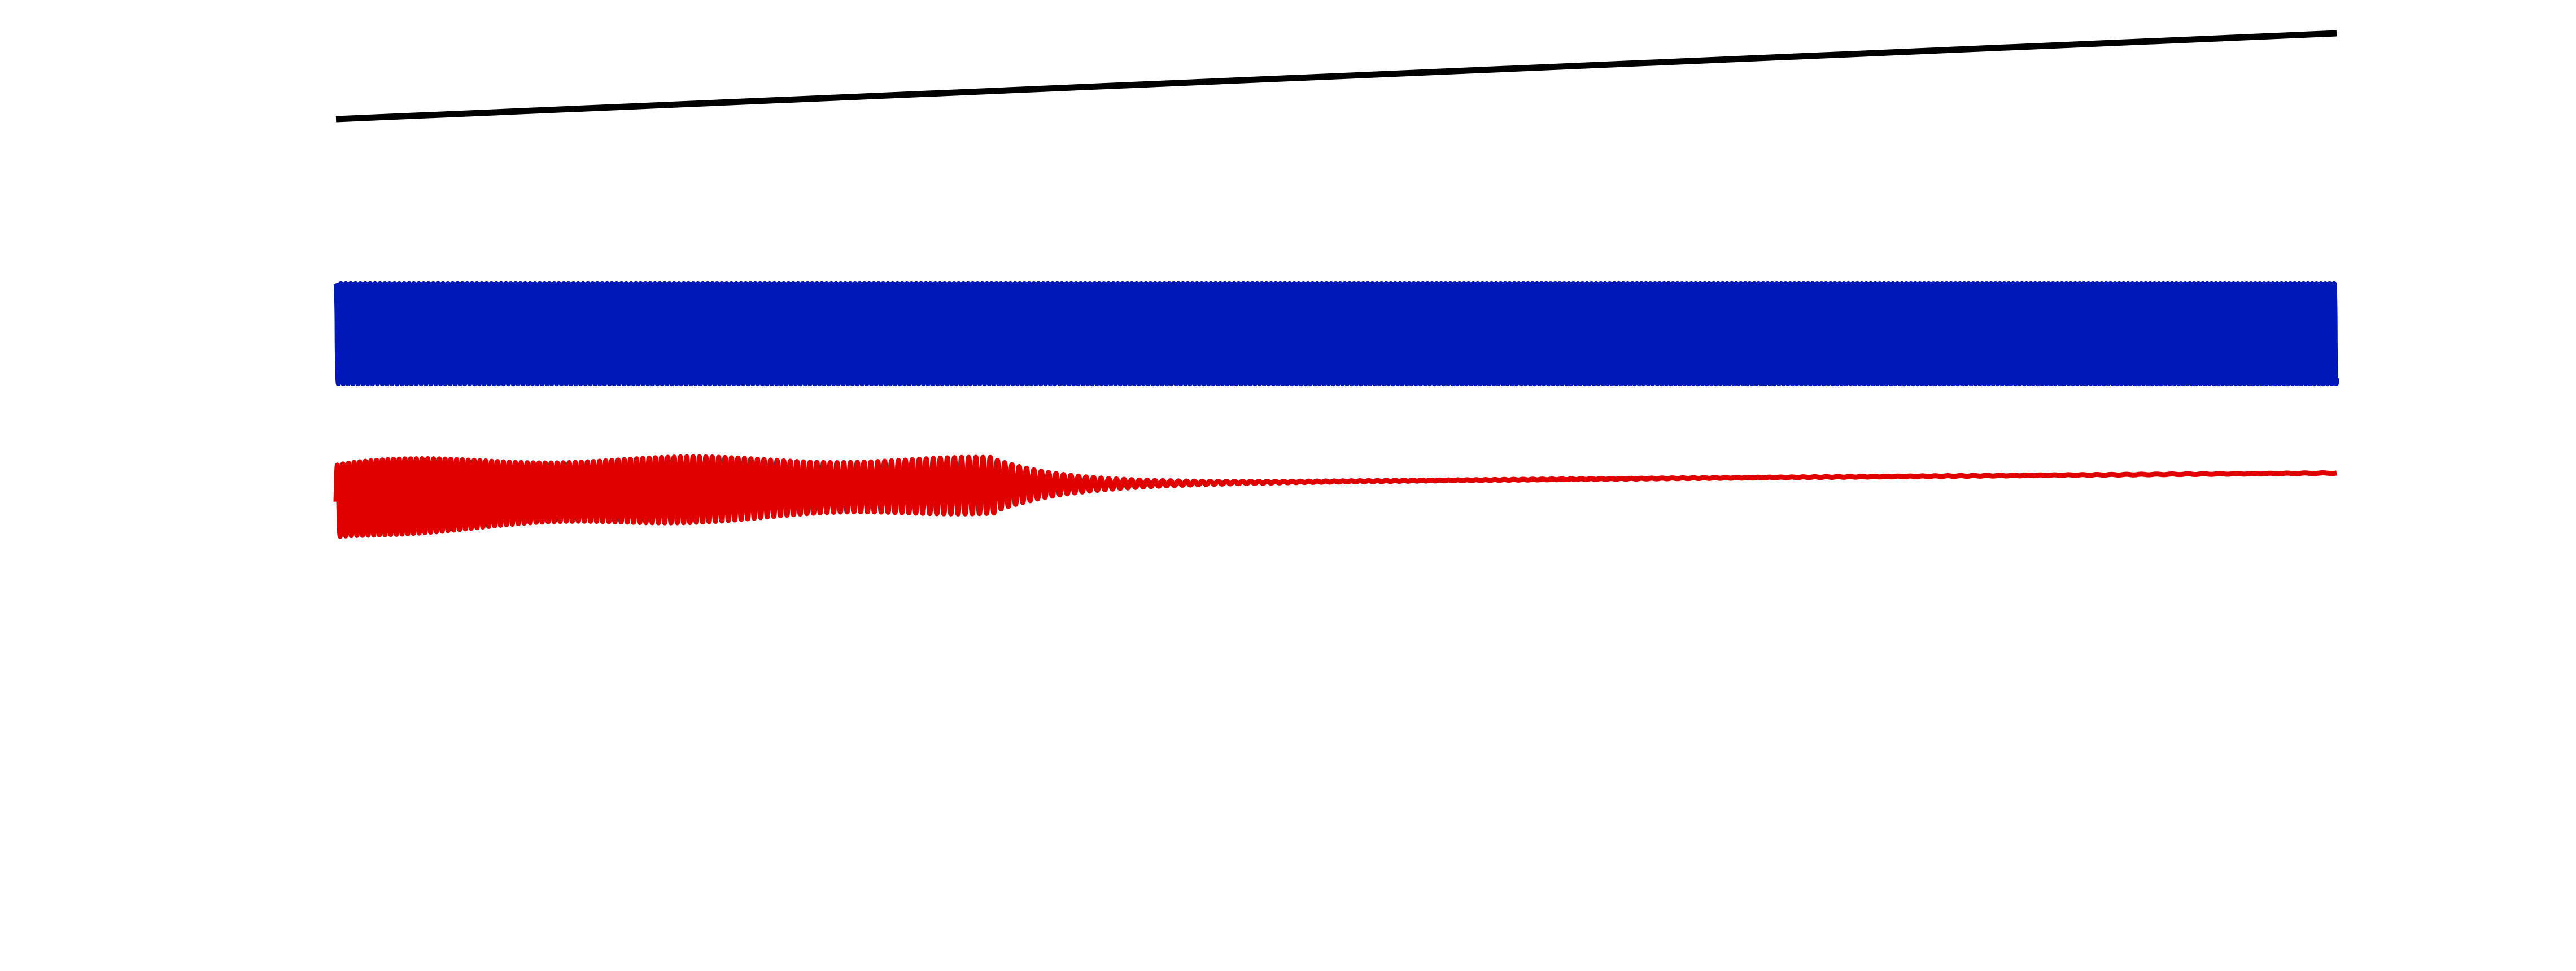 This screenshot has width=2576, height=971. I want to click on series-ramp-line, so click(1336, 76).